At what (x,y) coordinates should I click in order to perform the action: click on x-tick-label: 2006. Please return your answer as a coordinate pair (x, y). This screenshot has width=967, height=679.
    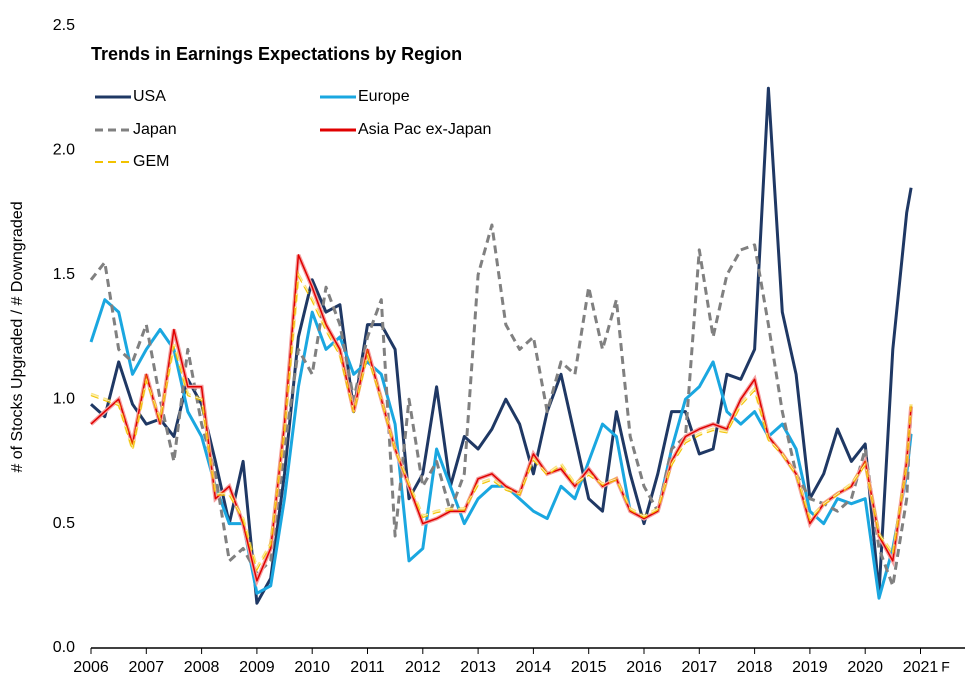
    Looking at the image, I should click on (91, 667).